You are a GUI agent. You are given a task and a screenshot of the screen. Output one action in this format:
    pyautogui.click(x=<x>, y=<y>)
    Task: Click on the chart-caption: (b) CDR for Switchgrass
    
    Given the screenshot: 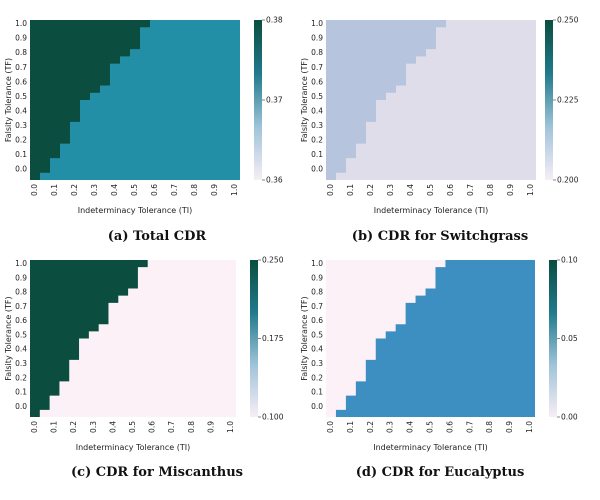 What is the action you would take?
    pyautogui.click(x=440, y=236)
    